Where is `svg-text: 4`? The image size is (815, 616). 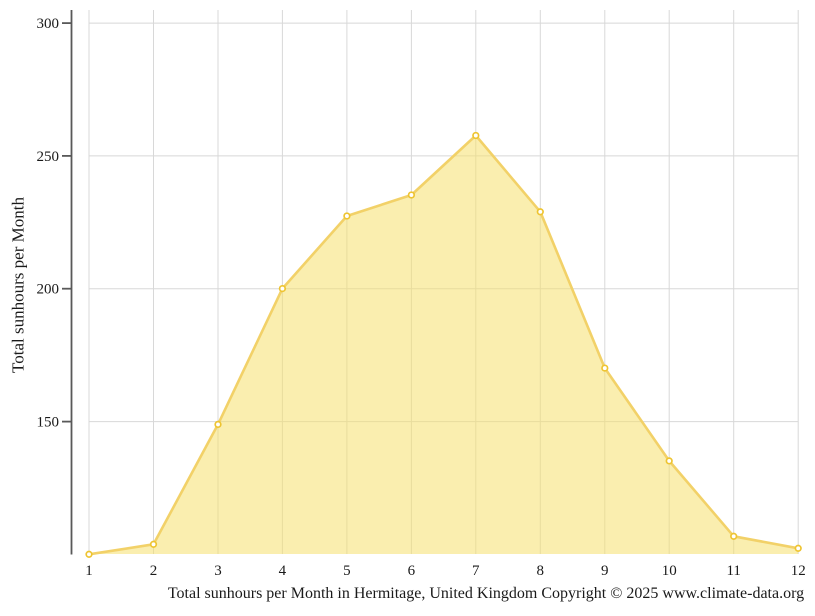 svg-text: 4 is located at coordinates (283, 571).